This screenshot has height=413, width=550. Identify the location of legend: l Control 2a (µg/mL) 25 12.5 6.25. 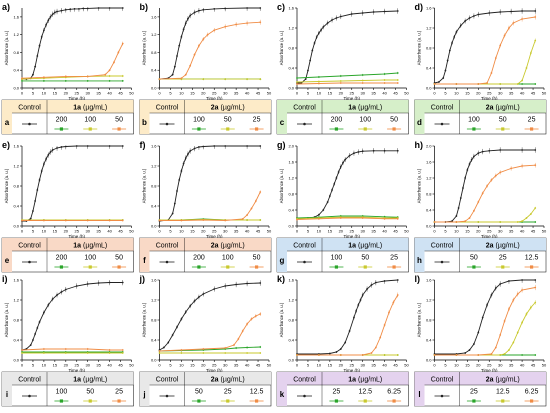
(480, 389).